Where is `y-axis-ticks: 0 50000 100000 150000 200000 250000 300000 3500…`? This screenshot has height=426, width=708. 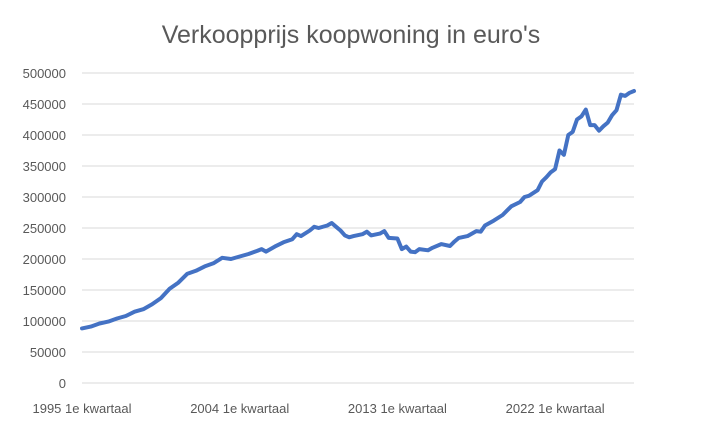 y-axis-ticks: 0 50000 100000 150000 200000 250000 300000 3500… is located at coordinates (44, 228).